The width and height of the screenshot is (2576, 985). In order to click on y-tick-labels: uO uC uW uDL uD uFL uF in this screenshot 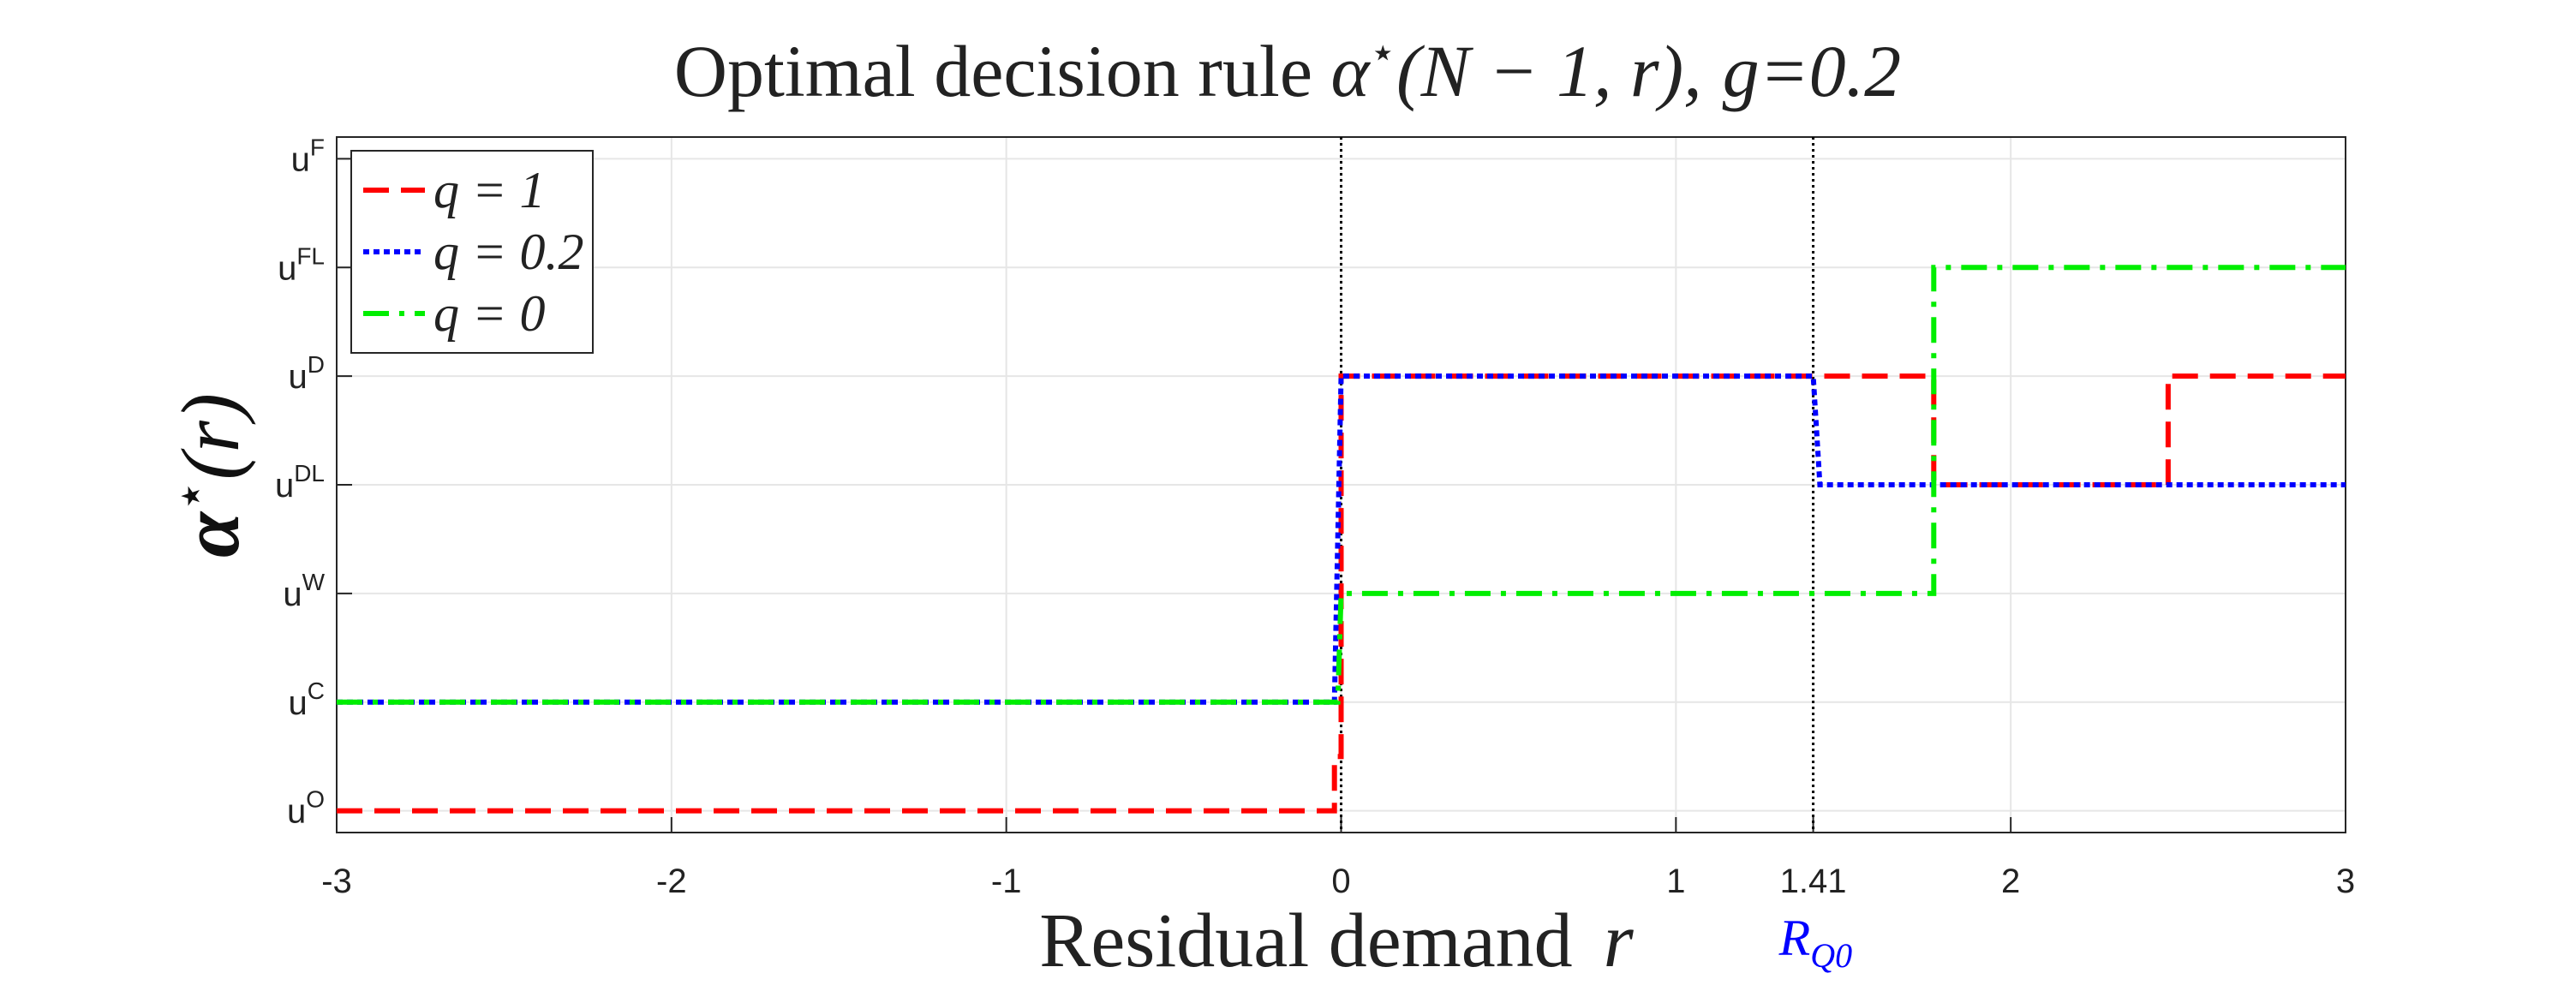, I will do `click(300, 482)`.